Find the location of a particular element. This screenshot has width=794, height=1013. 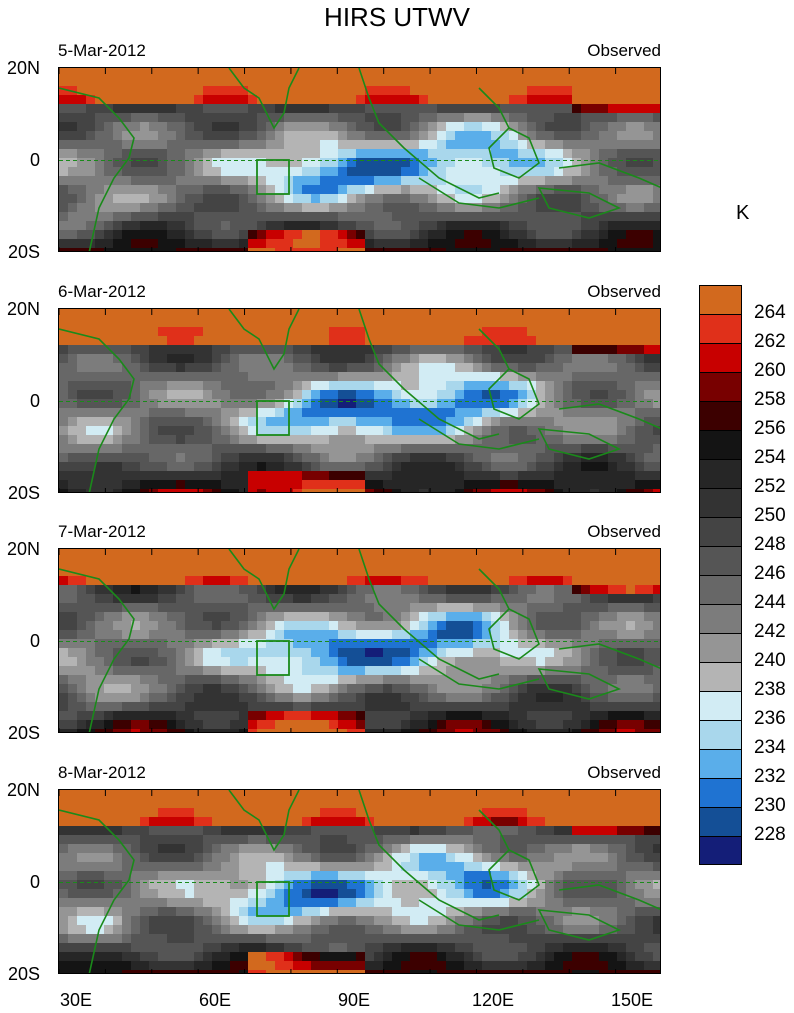

colorbar-level-label: 256 is located at coordinates (770, 428).